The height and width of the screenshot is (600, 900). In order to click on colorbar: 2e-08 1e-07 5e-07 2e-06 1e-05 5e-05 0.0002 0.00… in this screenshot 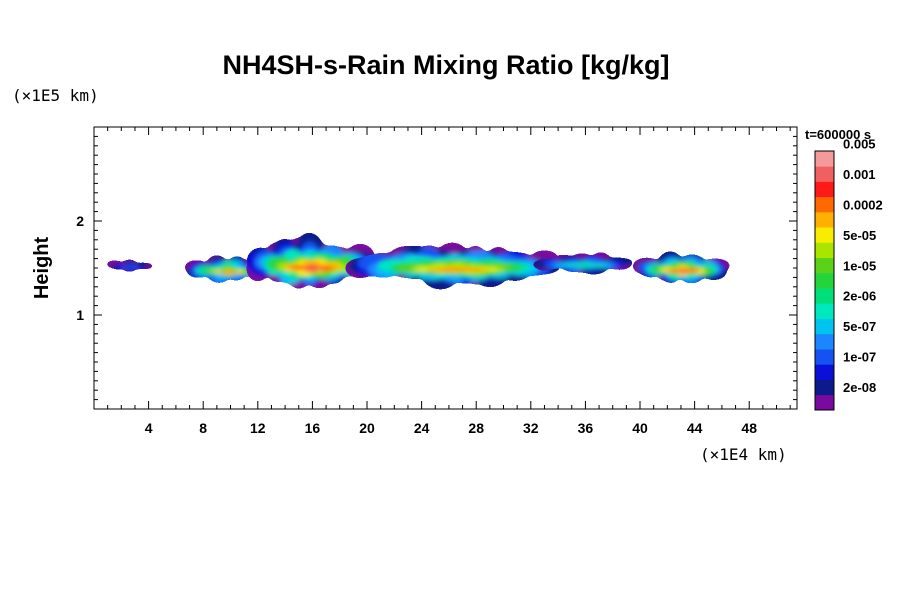, I will do `click(848, 273)`.